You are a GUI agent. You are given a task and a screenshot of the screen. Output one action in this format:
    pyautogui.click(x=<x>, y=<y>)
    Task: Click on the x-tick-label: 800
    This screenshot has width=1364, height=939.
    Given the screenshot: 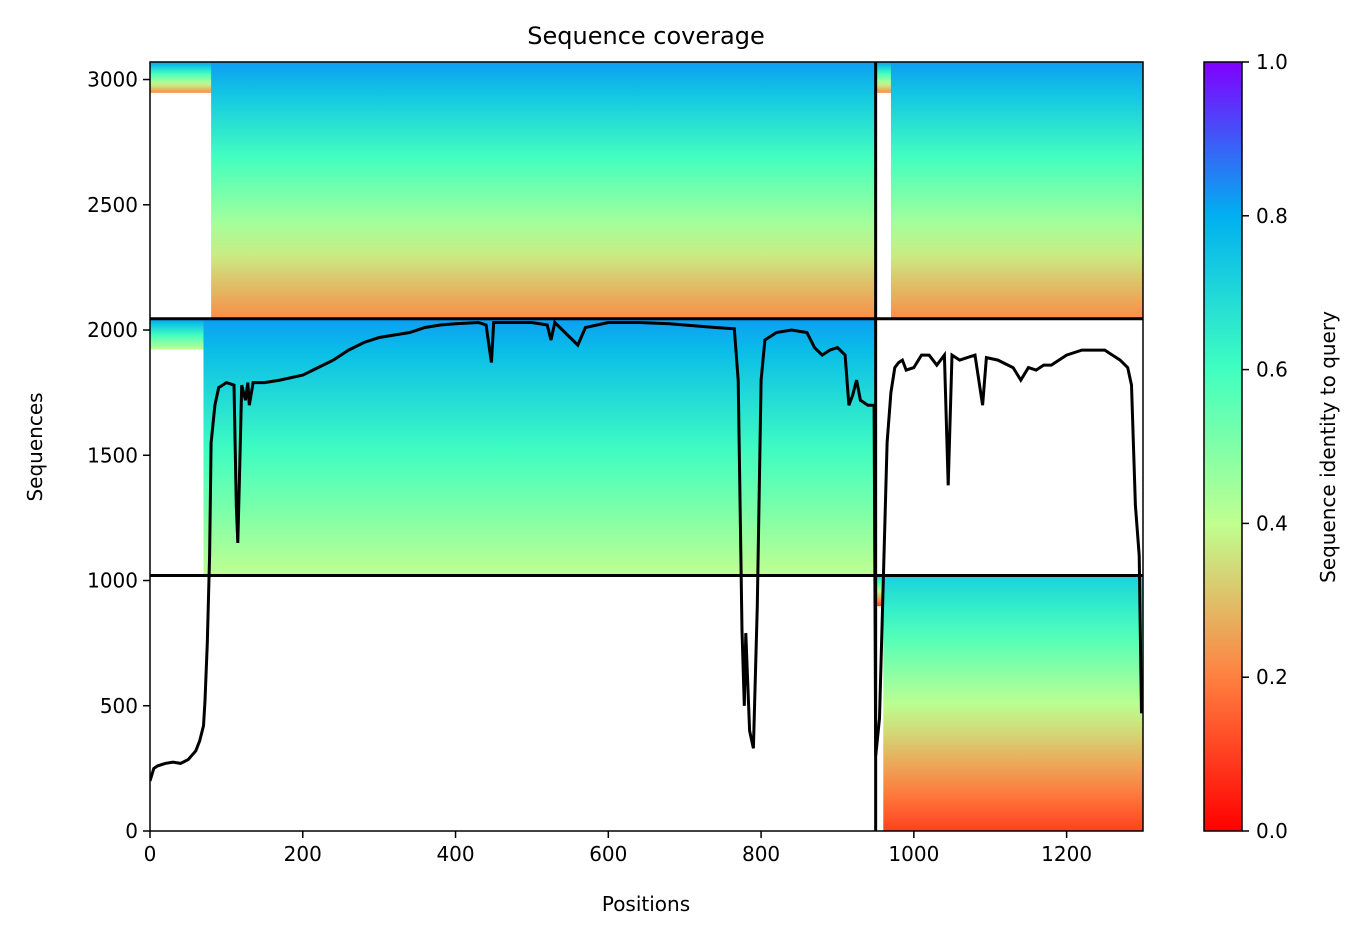 What is the action you would take?
    pyautogui.click(x=761, y=854)
    